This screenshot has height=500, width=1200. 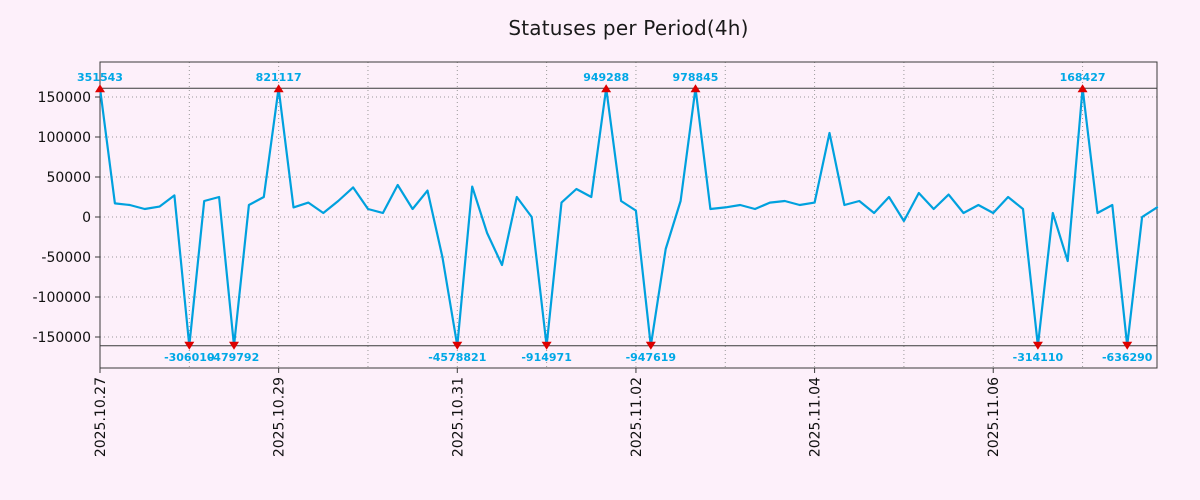 What do you see at coordinates (68, 178) in the screenshot?
I see `y-tick-label: 50000` at bounding box center [68, 178].